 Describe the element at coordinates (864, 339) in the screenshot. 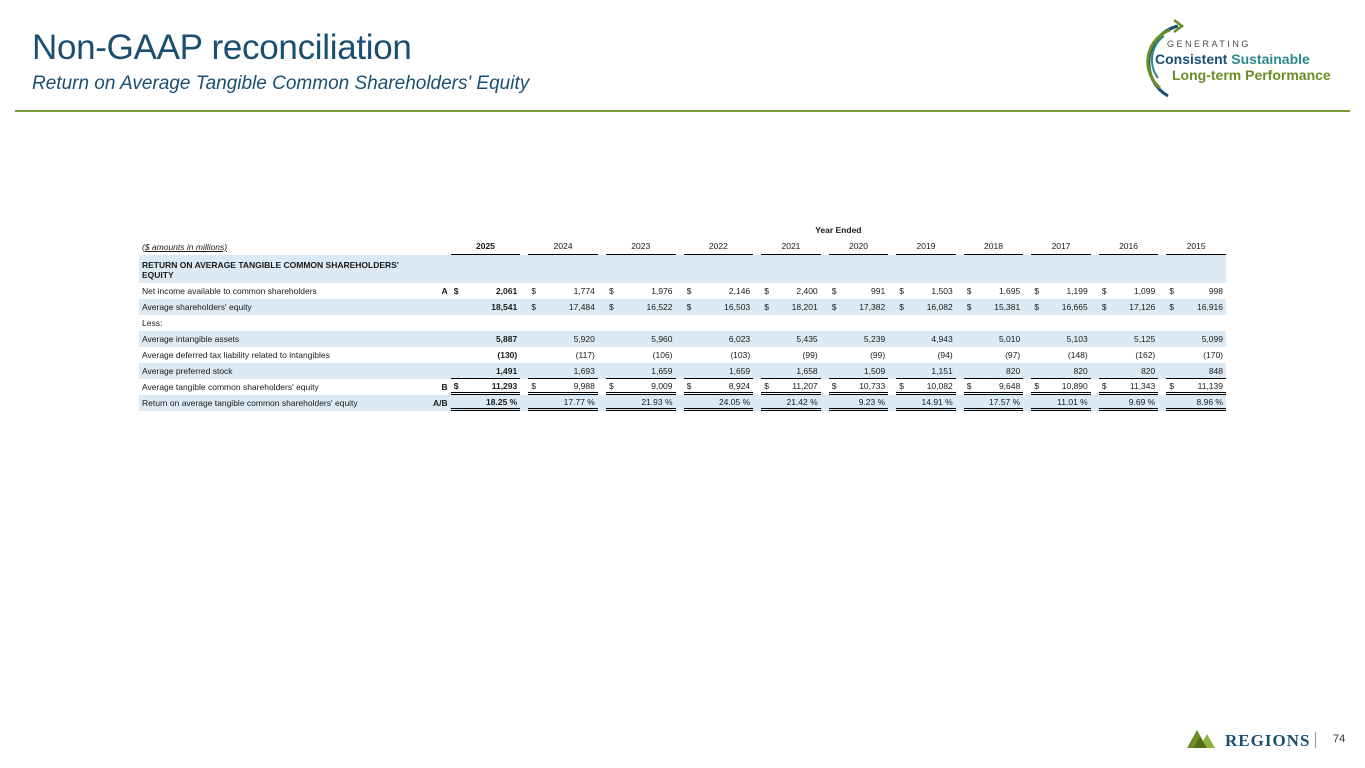

I see `table-cell: 5,239` at that location.